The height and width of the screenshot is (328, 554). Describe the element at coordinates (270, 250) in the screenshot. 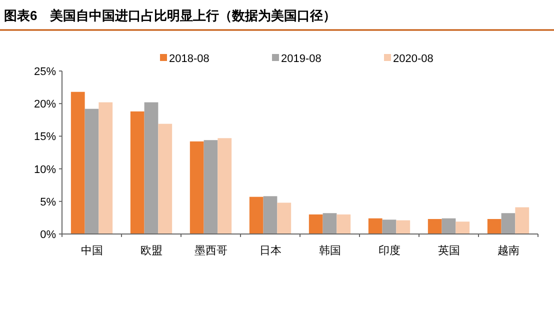

I see `x-tick-label: 日本` at that location.